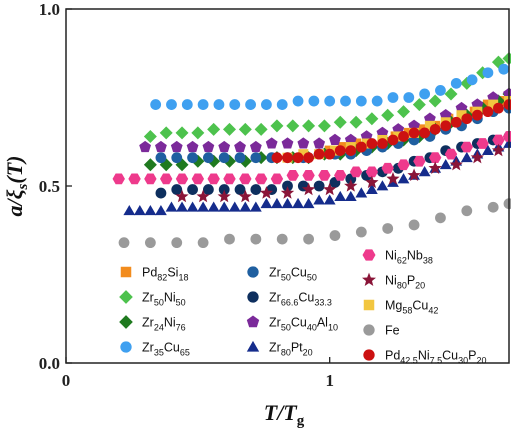 Image resolution: width=511 pixels, height=435 pixels. I want to click on legend-item: Mg58Cu42, so click(400, 307).